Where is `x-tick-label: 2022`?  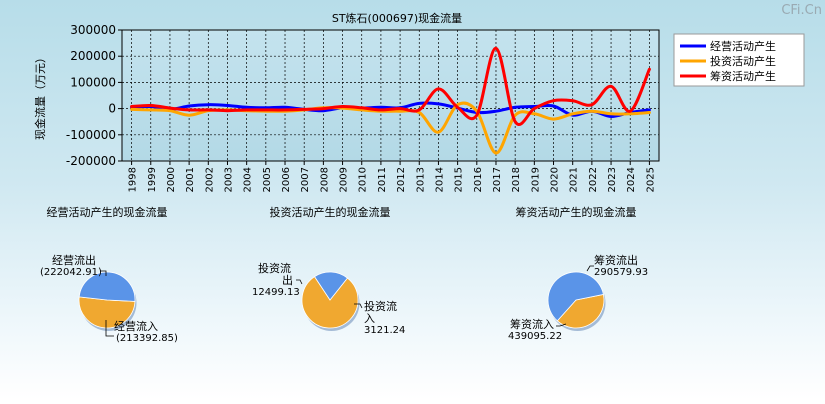 x-tick-label: 2022 is located at coordinates (593, 179).